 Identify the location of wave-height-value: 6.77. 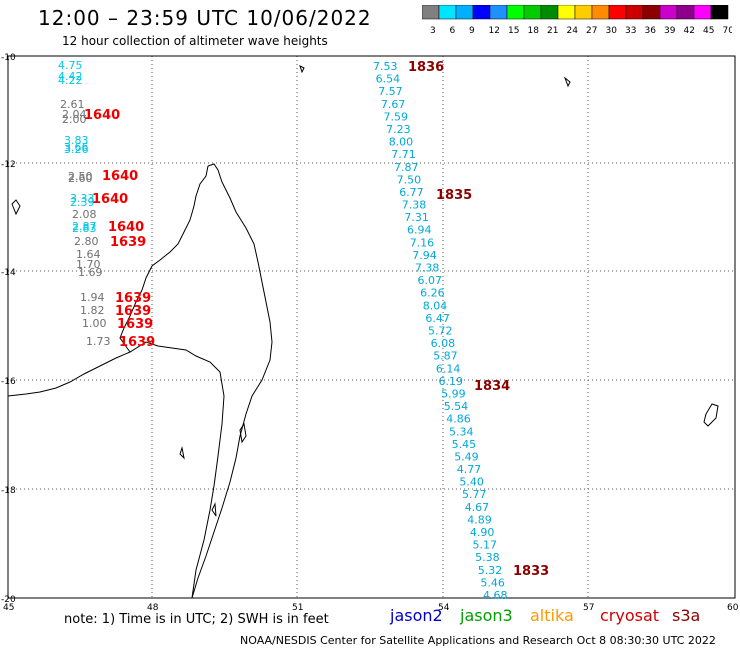
(411, 192).